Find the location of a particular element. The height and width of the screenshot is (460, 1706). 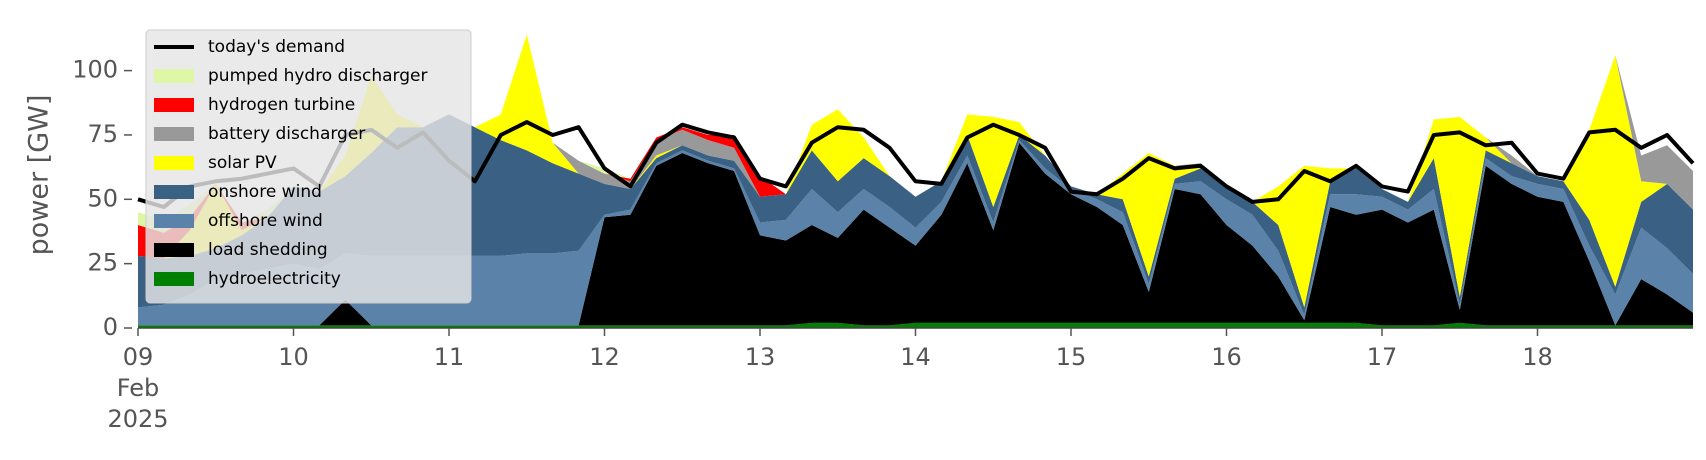

x-tick-label: 18 is located at coordinates (1537, 357).